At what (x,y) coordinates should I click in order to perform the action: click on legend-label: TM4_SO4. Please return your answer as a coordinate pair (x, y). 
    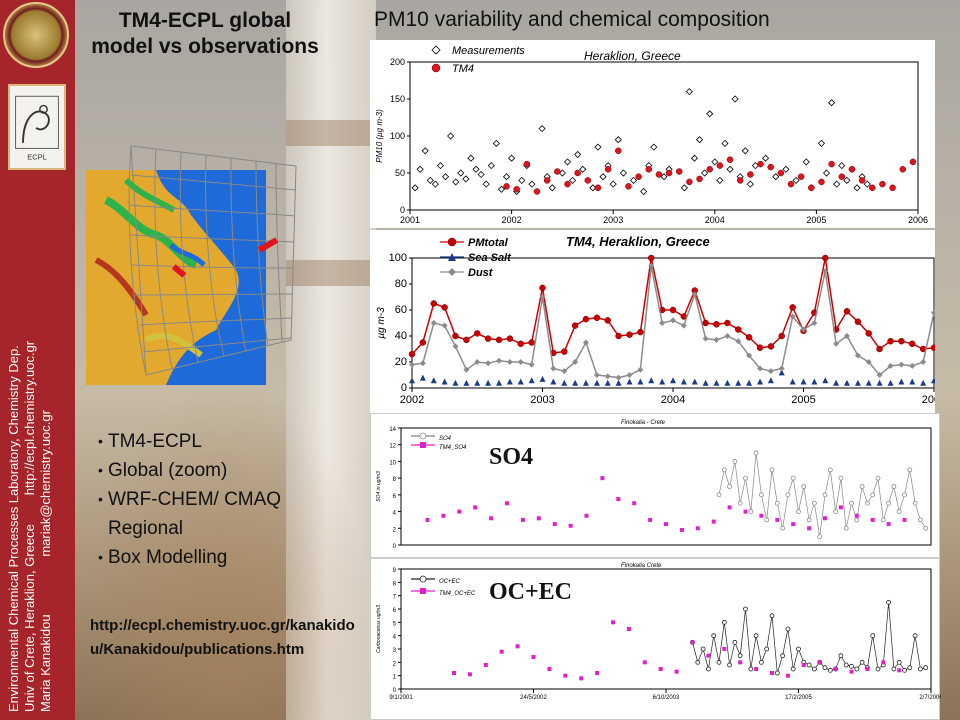
    Looking at the image, I should click on (453, 448).